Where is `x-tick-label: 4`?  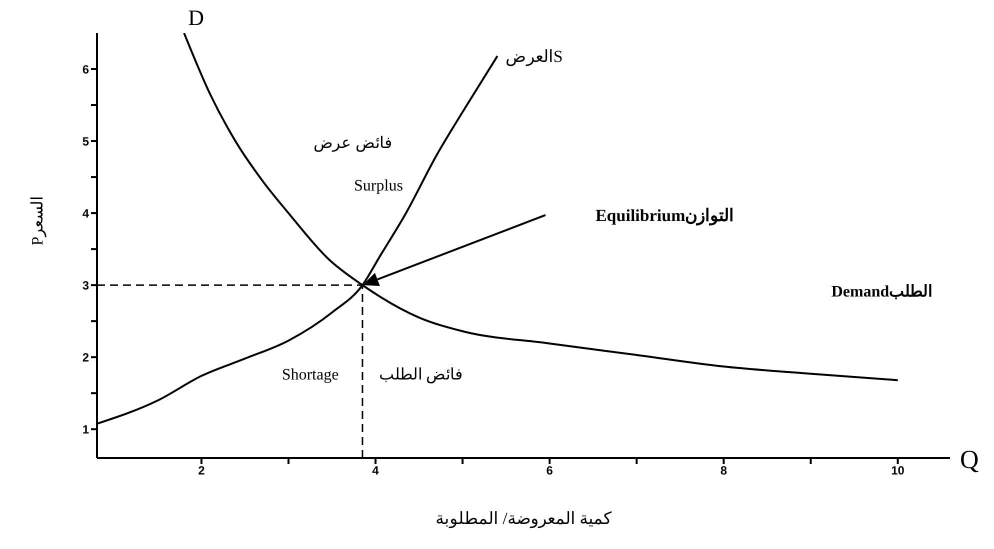 x-tick-label: 4 is located at coordinates (376, 471).